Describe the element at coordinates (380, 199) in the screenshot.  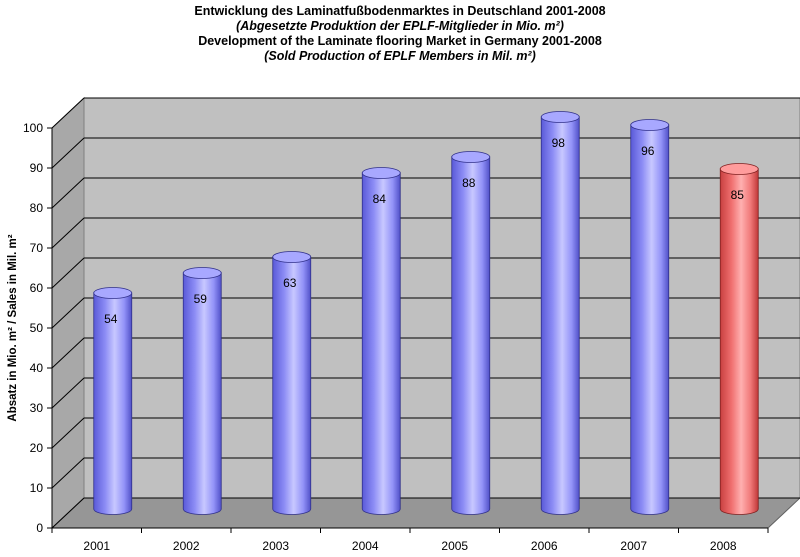
I see `bar-data-label: 84` at that location.